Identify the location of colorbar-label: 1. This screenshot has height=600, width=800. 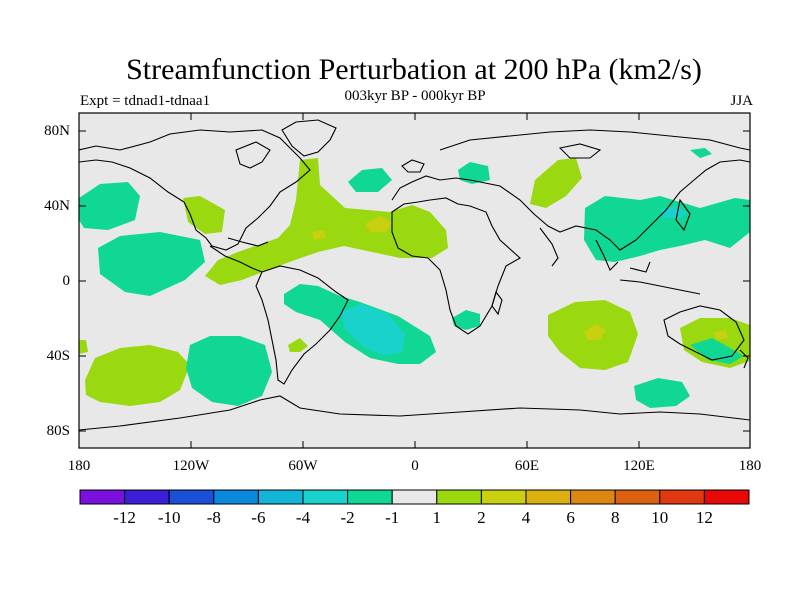
(437, 517).